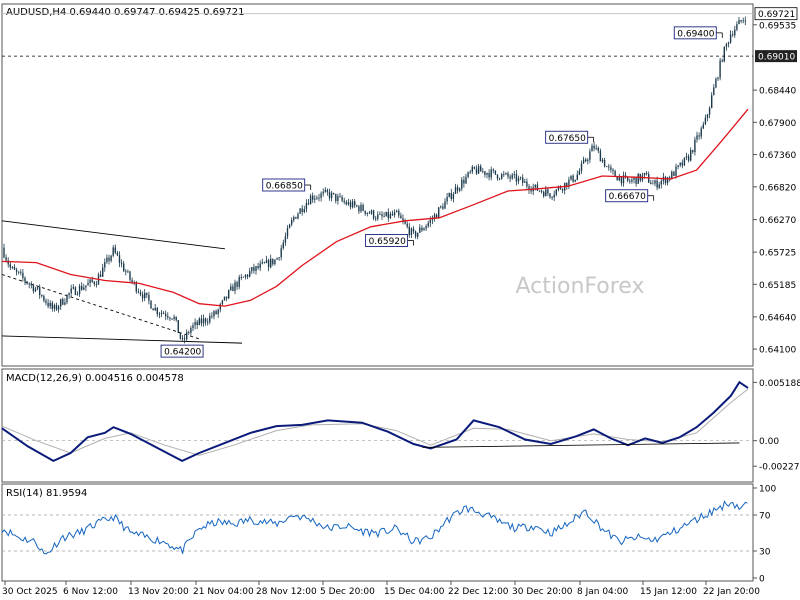 The image size is (800, 600). What do you see at coordinates (400, 13) in the screenshot?
I see `current-price-marker: 0.69721` at bounding box center [400, 13].